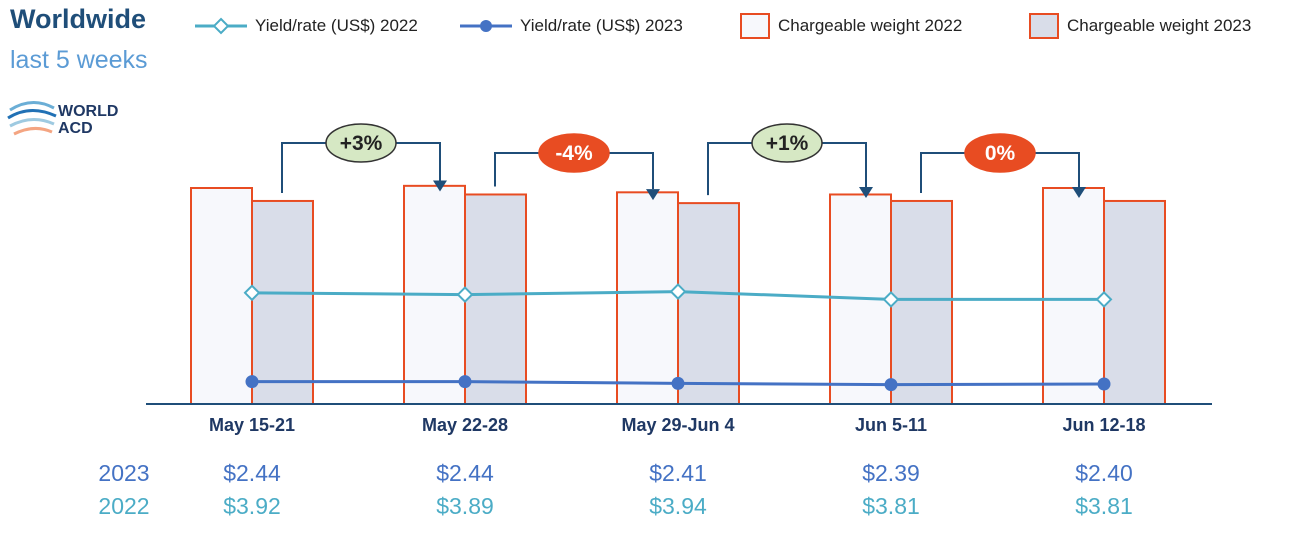 The height and width of the screenshot is (536, 1292). I want to click on box-marker-icon, so click(755, 26).